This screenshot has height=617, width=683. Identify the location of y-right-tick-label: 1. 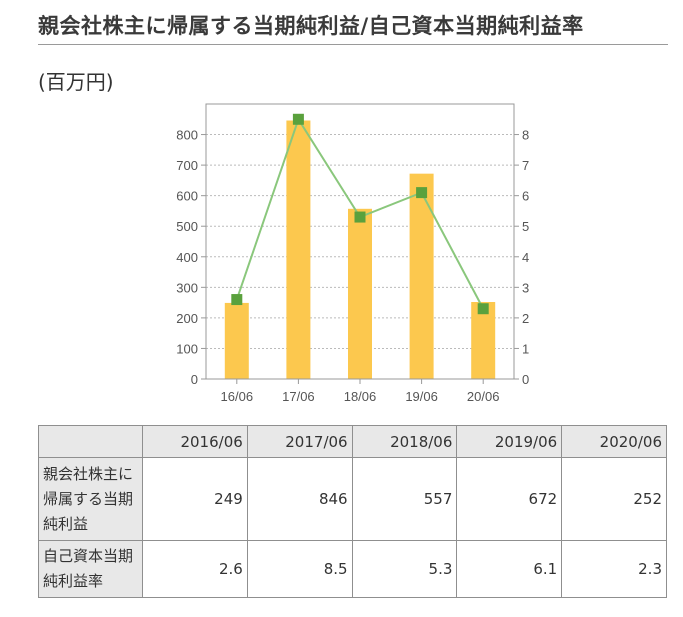
(525, 348).